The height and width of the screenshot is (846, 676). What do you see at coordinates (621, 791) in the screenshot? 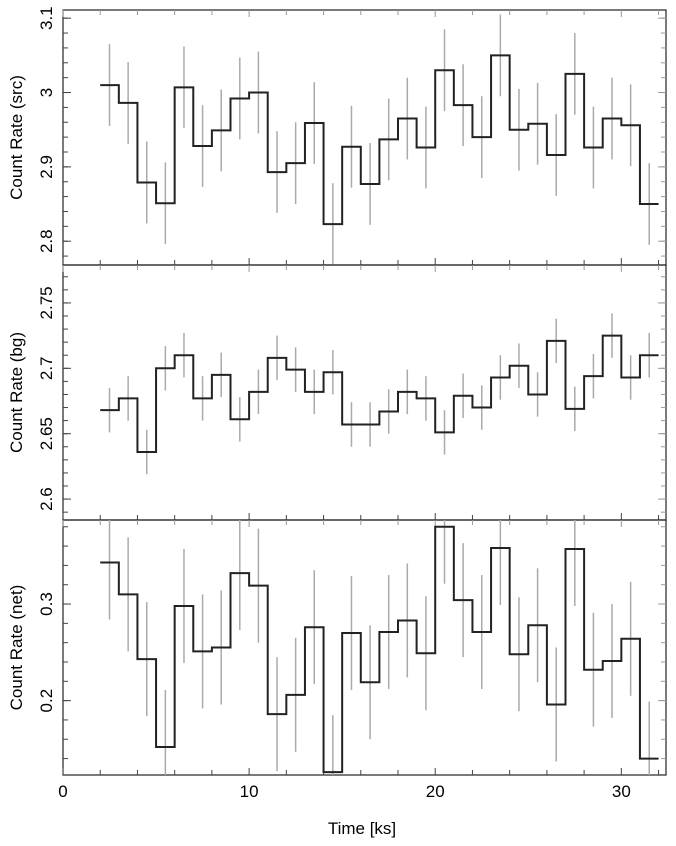
I see `x-tick-label: 30` at bounding box center [621, 791].